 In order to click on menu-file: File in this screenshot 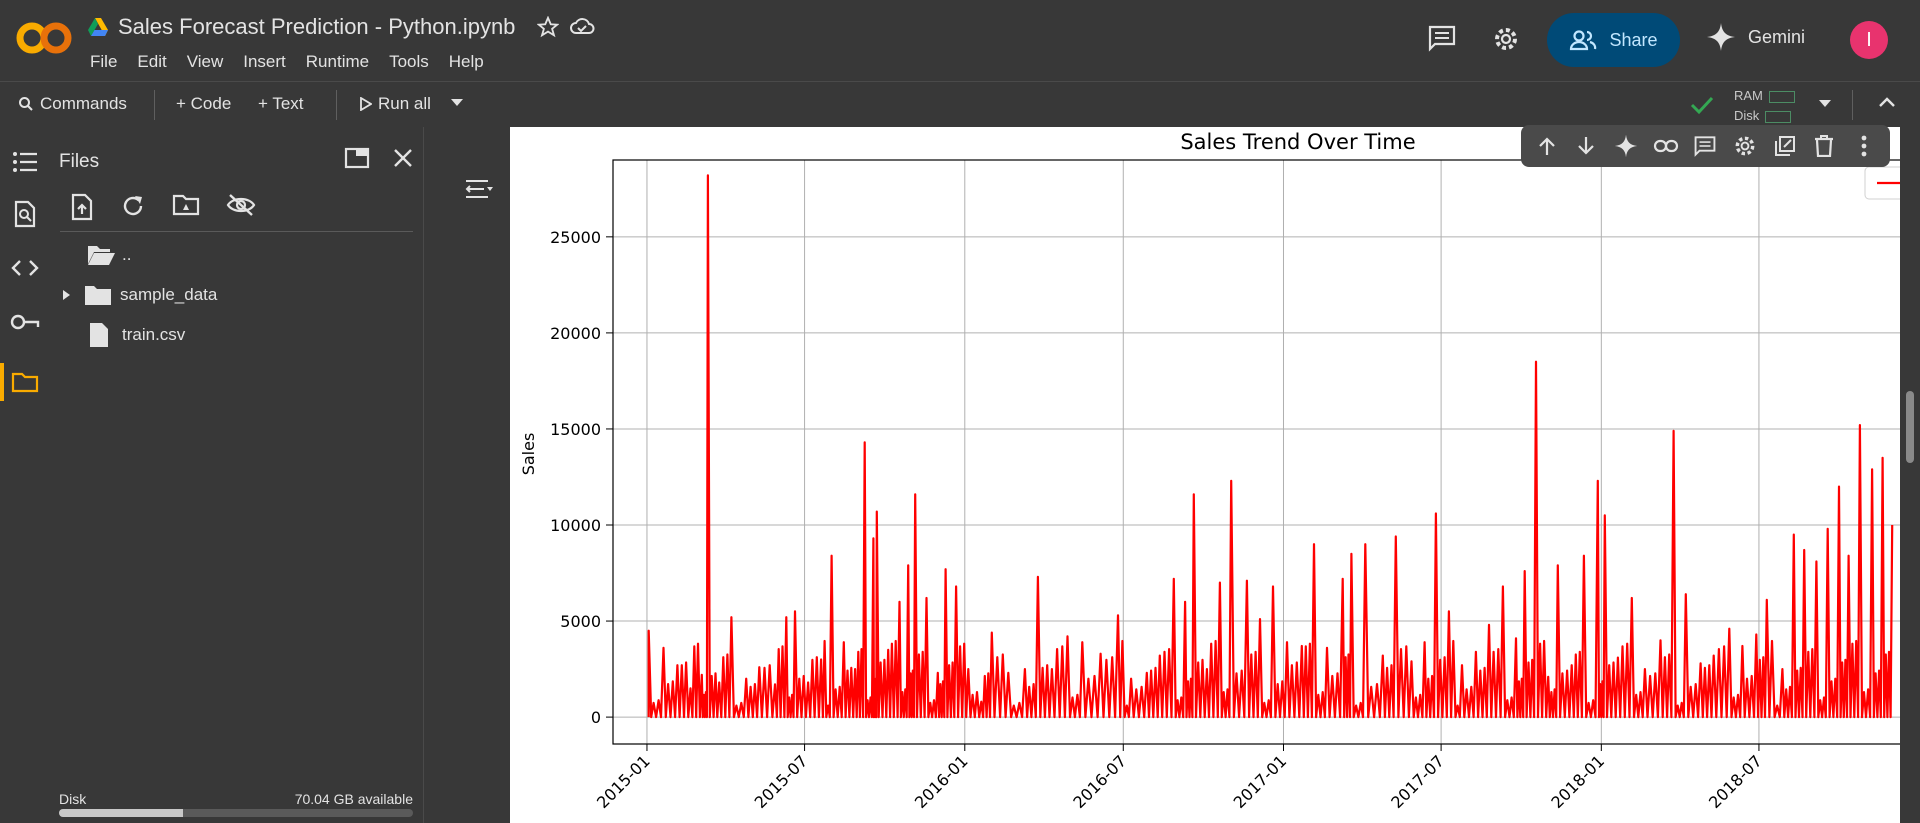, I will do `click(104, 61)`.